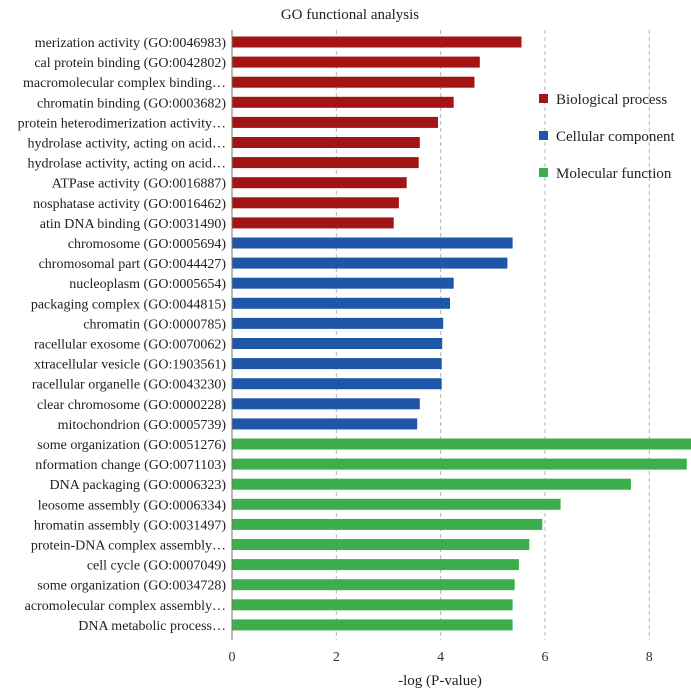 The height and width of the screenshot is (691, 691). I want to click on category-label: racellular organelle (GO:0043230), so click(129, 385).